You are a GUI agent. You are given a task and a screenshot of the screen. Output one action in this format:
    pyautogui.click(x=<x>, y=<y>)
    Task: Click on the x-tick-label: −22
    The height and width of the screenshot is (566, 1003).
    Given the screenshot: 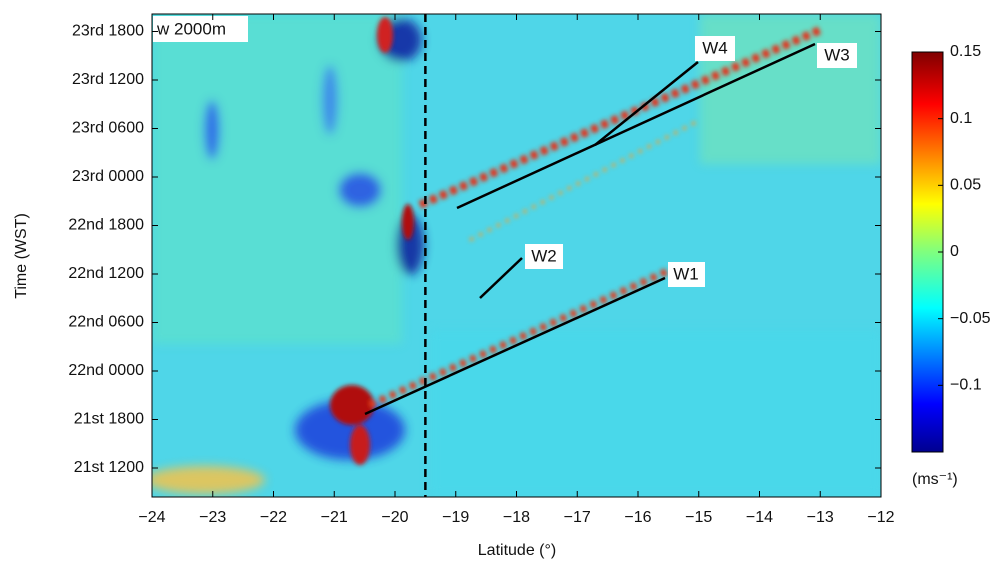 What is the action you would take?
    pyautogui.click(x=273, y=517)
    